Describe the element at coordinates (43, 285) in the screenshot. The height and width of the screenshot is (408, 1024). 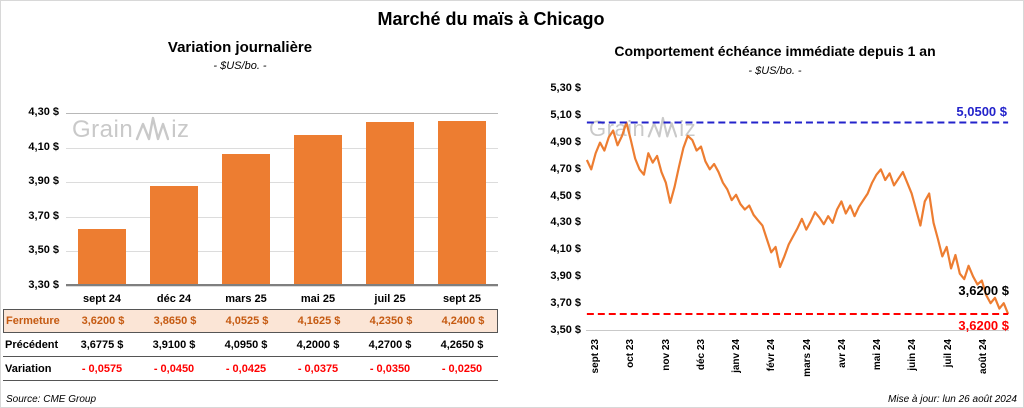
I see `y-axis-tick-label: 3,30 $` at that location.